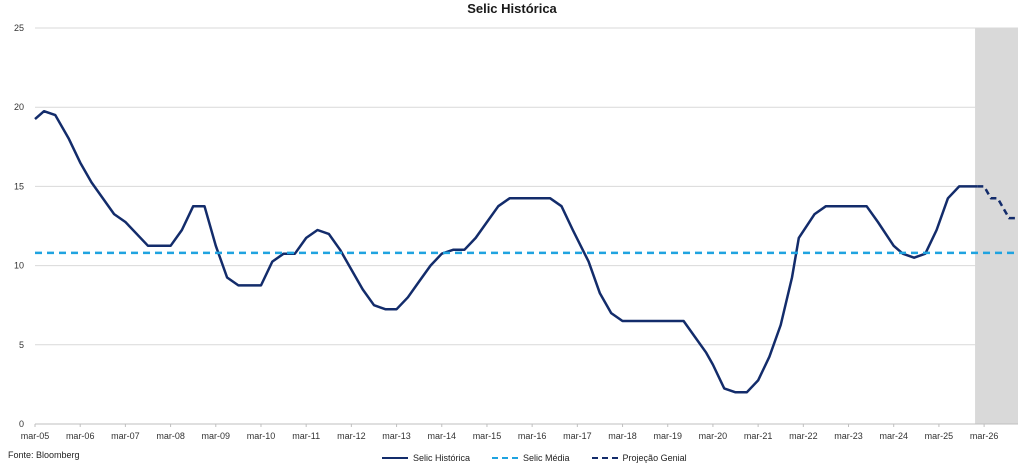  What do you see at coordinates (577, 436) in the screenshot?
I see `x-tick-label: mar-17` at bounding box center [577, 436].